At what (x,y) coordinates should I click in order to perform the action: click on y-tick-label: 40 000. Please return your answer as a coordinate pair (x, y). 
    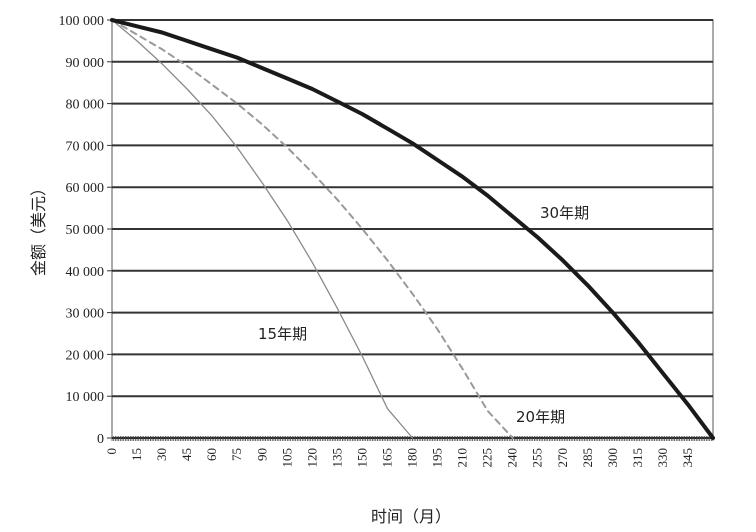
    Looking at the image, I should click on (85, 272).